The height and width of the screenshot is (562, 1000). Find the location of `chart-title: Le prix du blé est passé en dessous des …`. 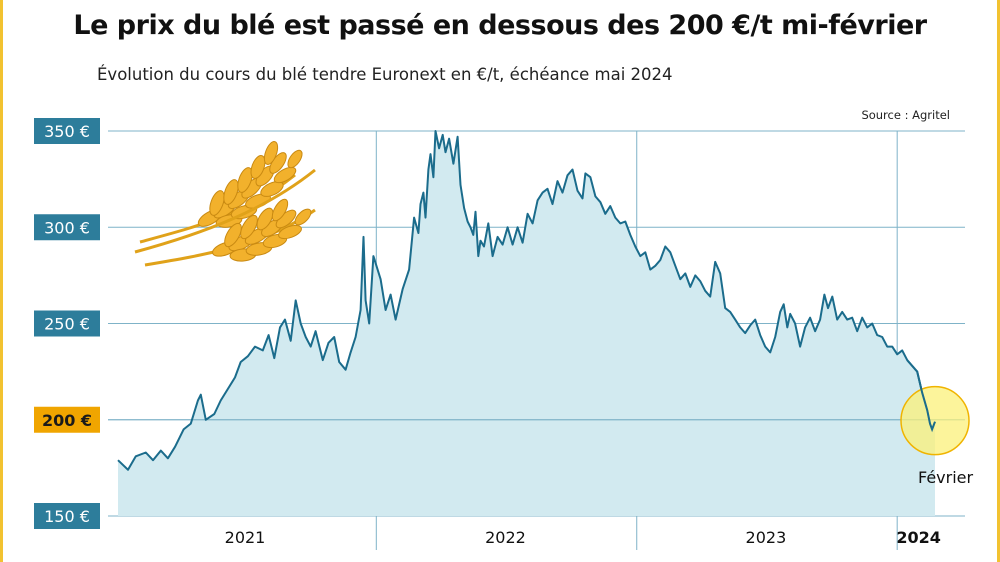

chart-title: Le prix du blé est passé en dessous des … is located at coordinates (500, 25).